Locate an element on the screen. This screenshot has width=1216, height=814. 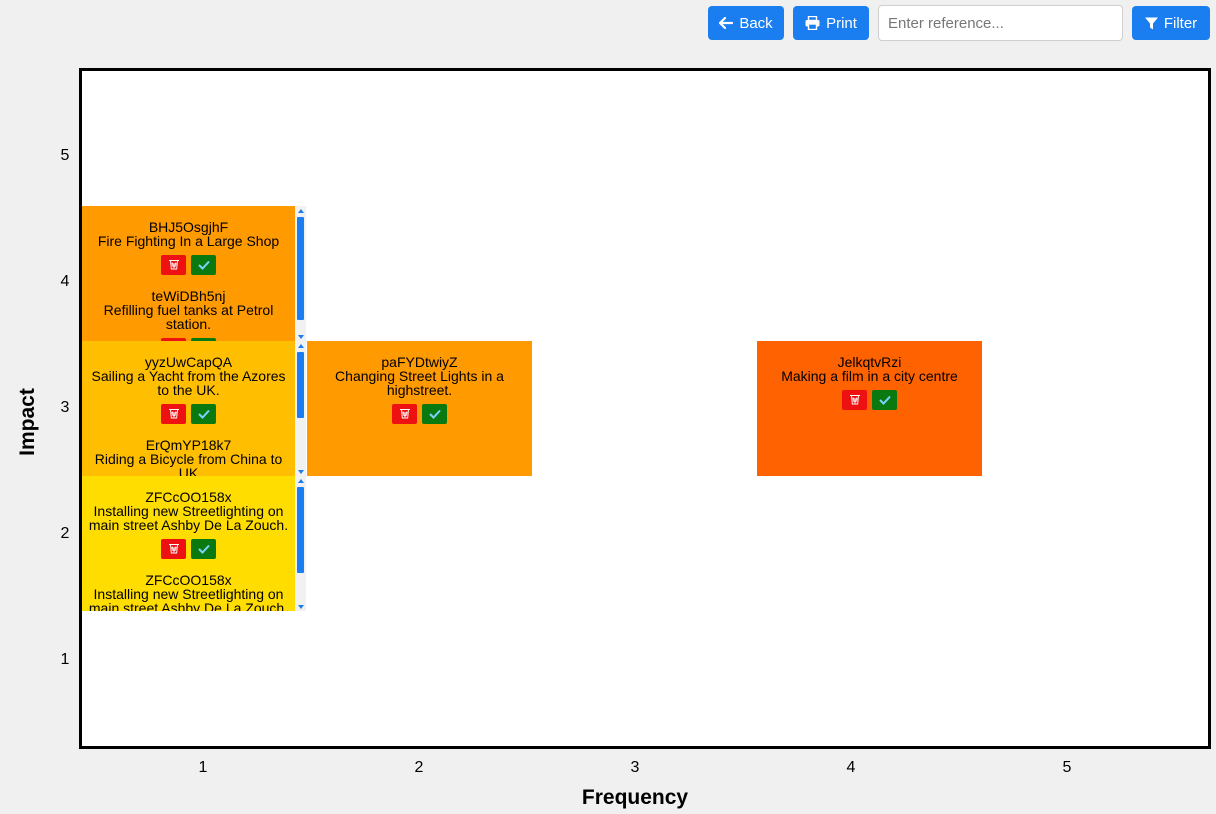
filter-button-label: Filter is located at coordinates (1180, 23).